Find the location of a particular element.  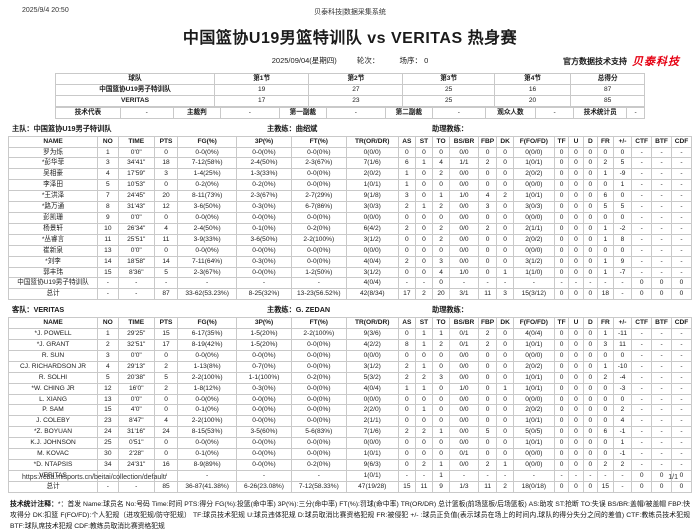

row-name-cell: 李泽田 is located at coordinates (53, 185).